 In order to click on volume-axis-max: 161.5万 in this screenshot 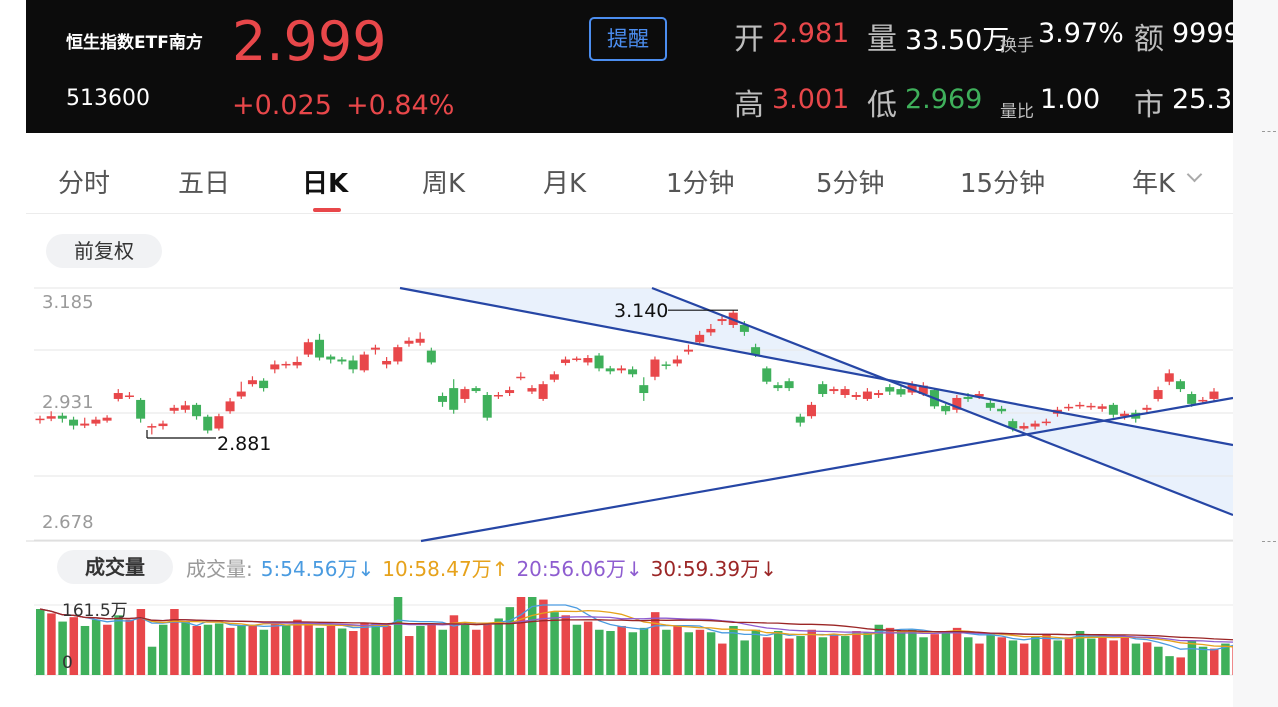, I will do `click(95, 611)`.